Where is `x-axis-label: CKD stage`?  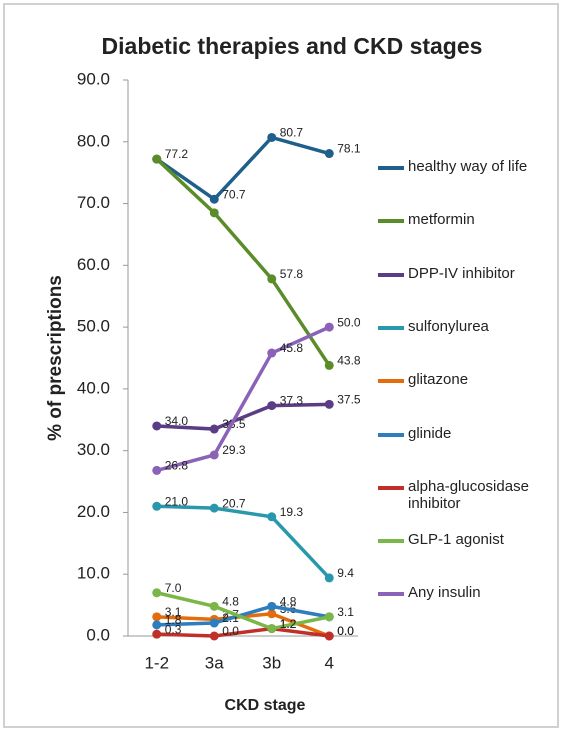 x-axis-label: CKD stage is located at coordinates (265, 705).